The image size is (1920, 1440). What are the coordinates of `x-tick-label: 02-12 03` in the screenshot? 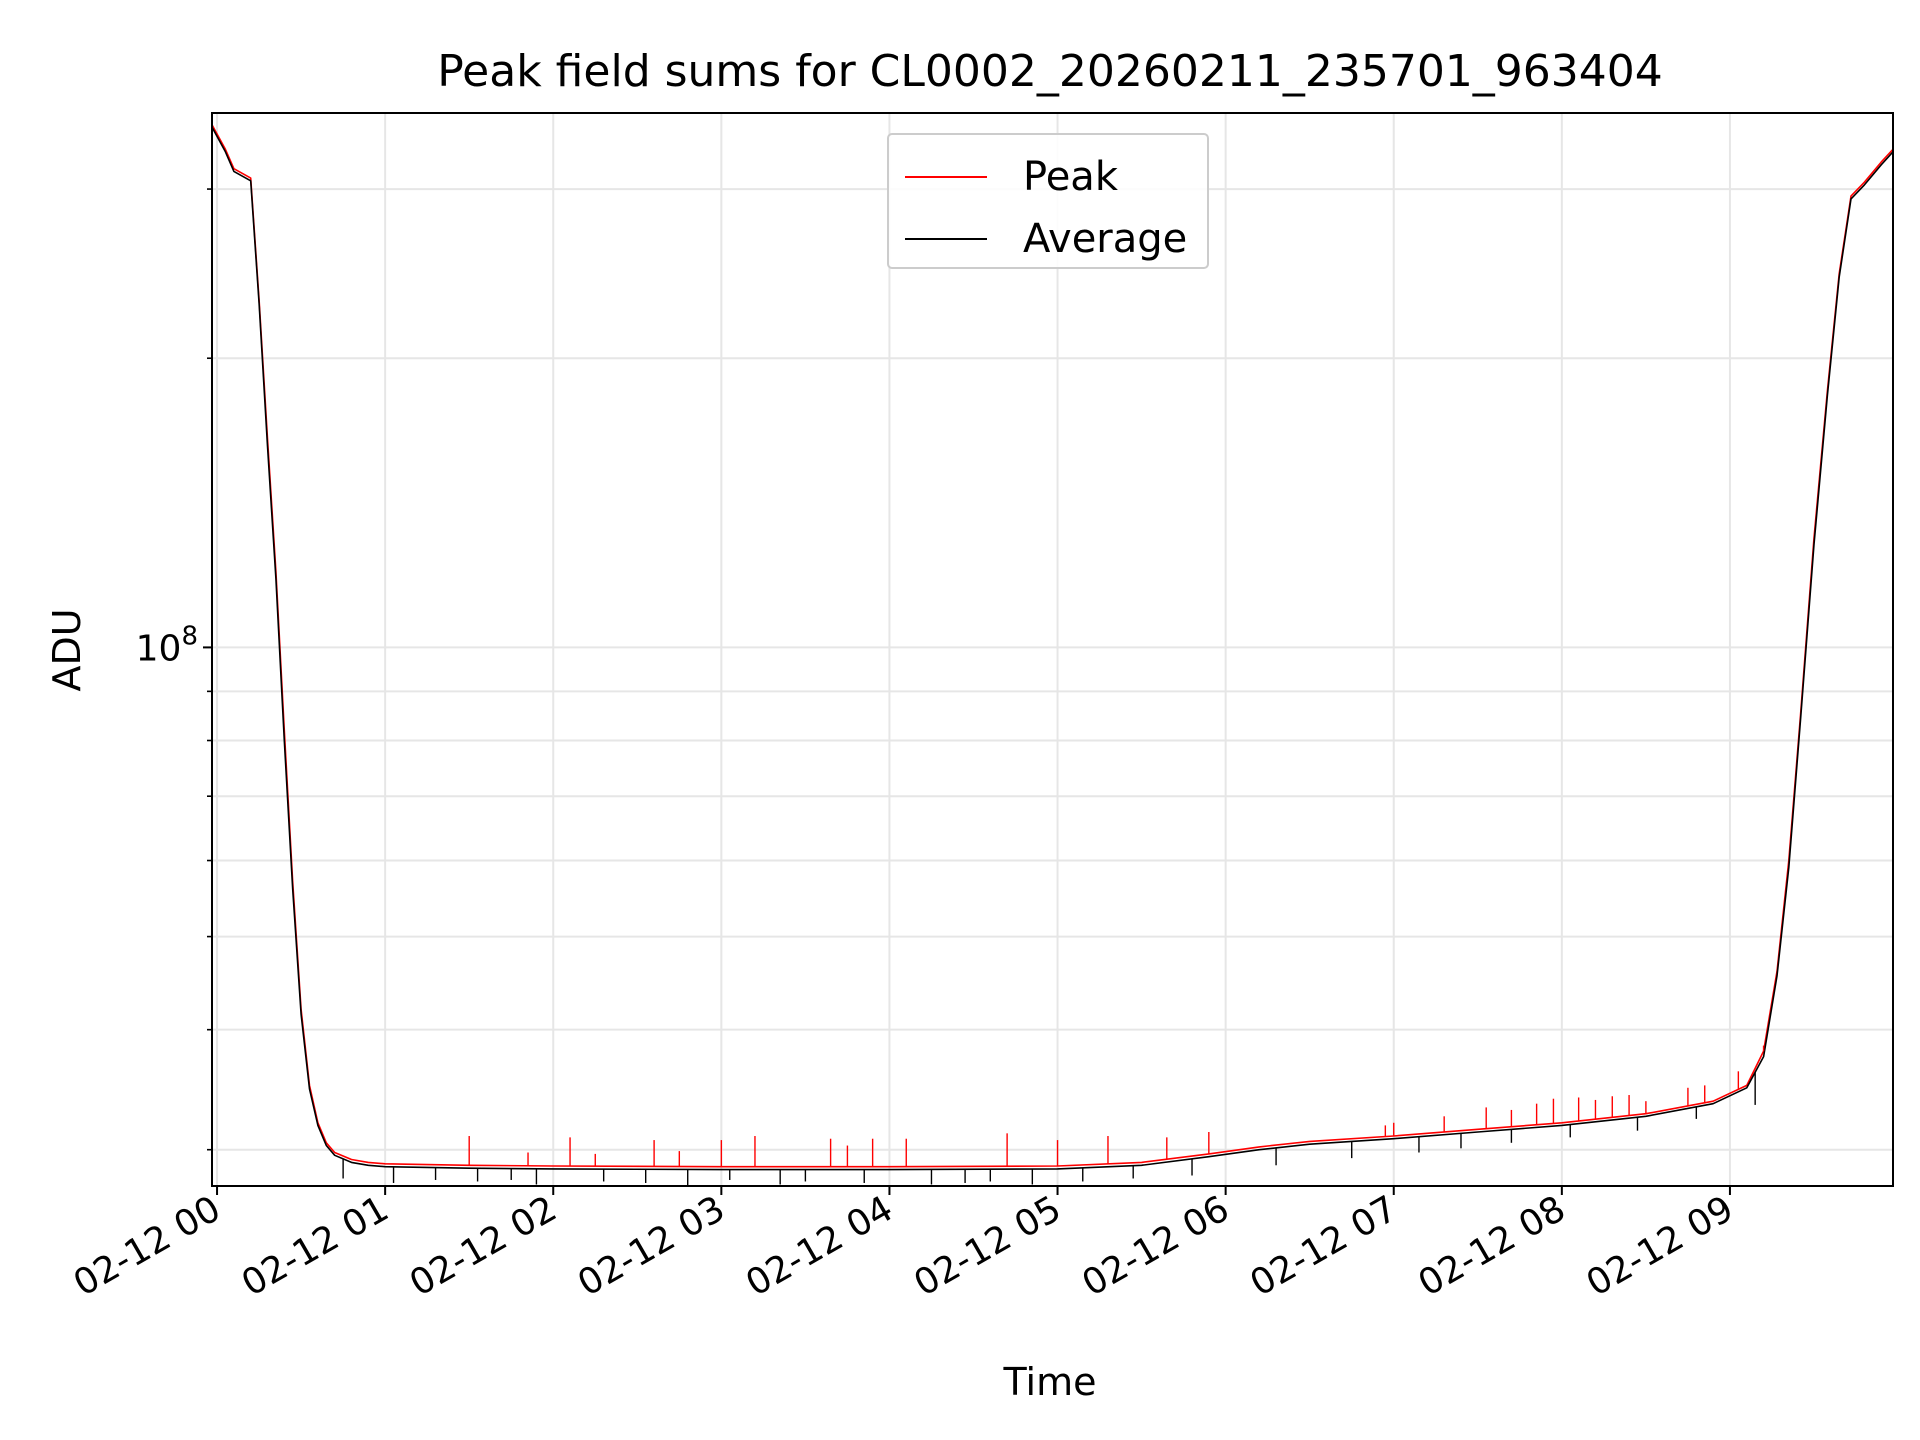 It's located at (651, 1246).